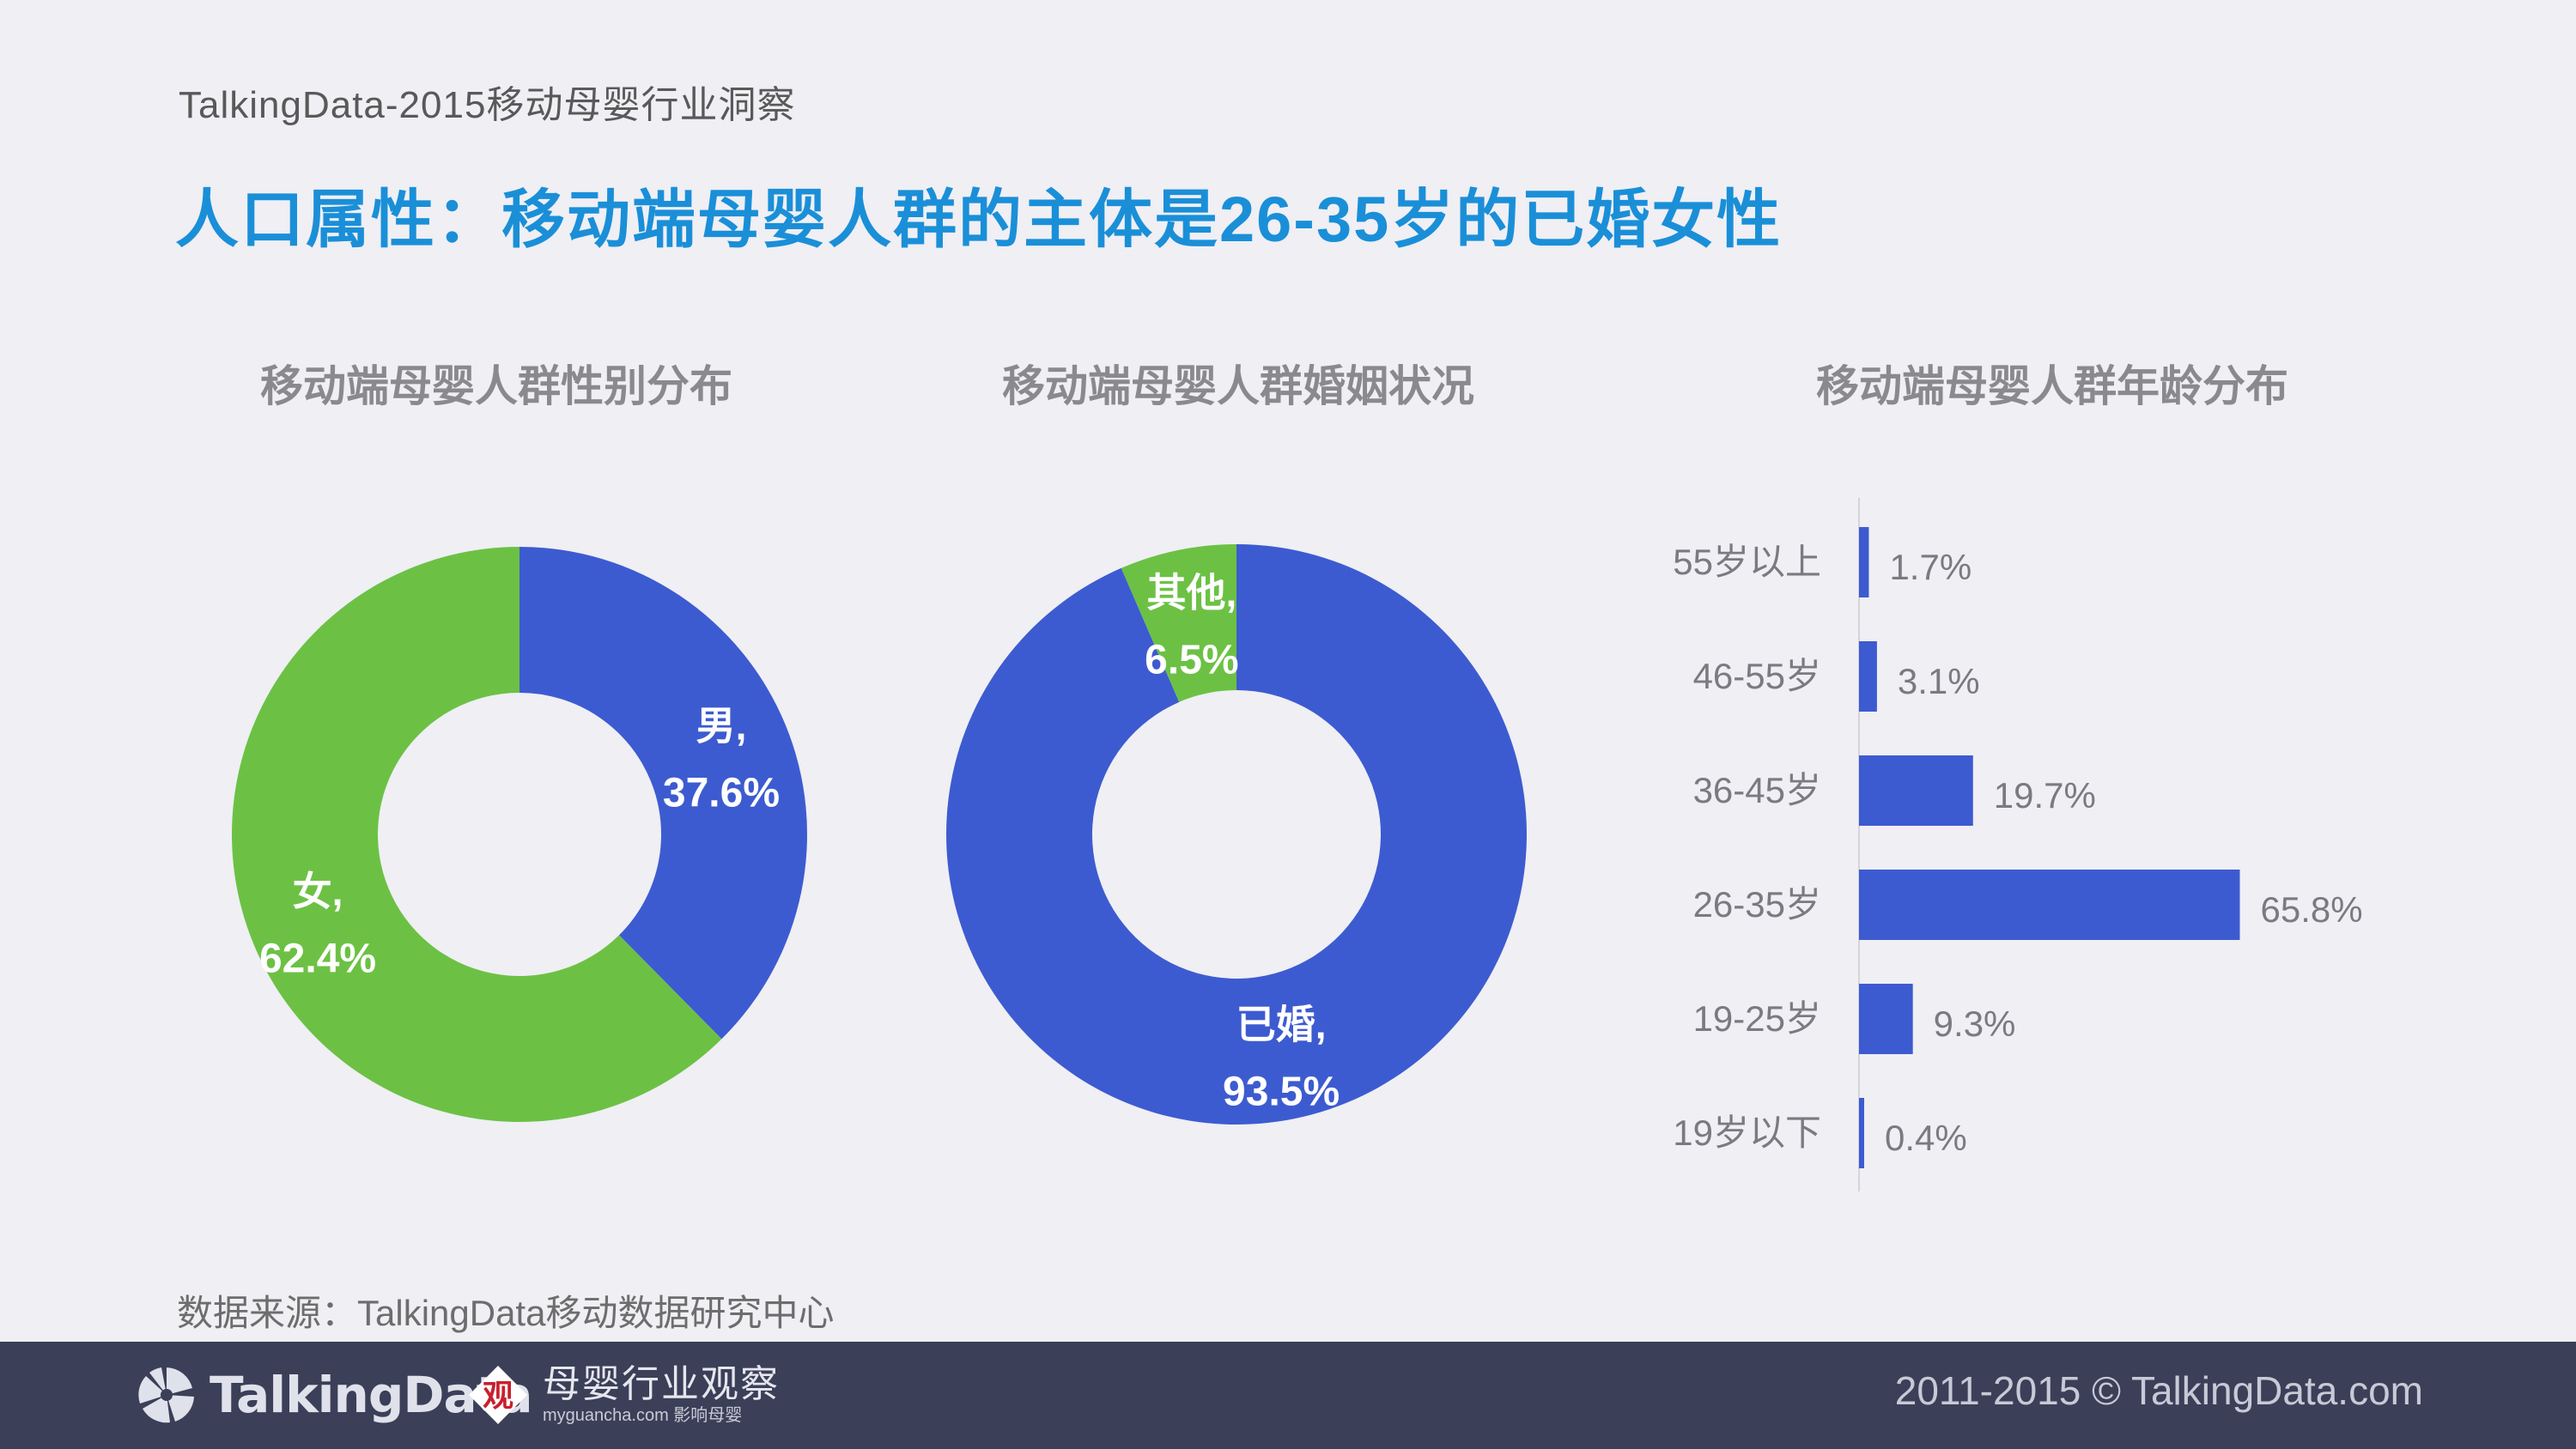  I want to click on age-value-label-3: 65.8%, so click(2311, 909).